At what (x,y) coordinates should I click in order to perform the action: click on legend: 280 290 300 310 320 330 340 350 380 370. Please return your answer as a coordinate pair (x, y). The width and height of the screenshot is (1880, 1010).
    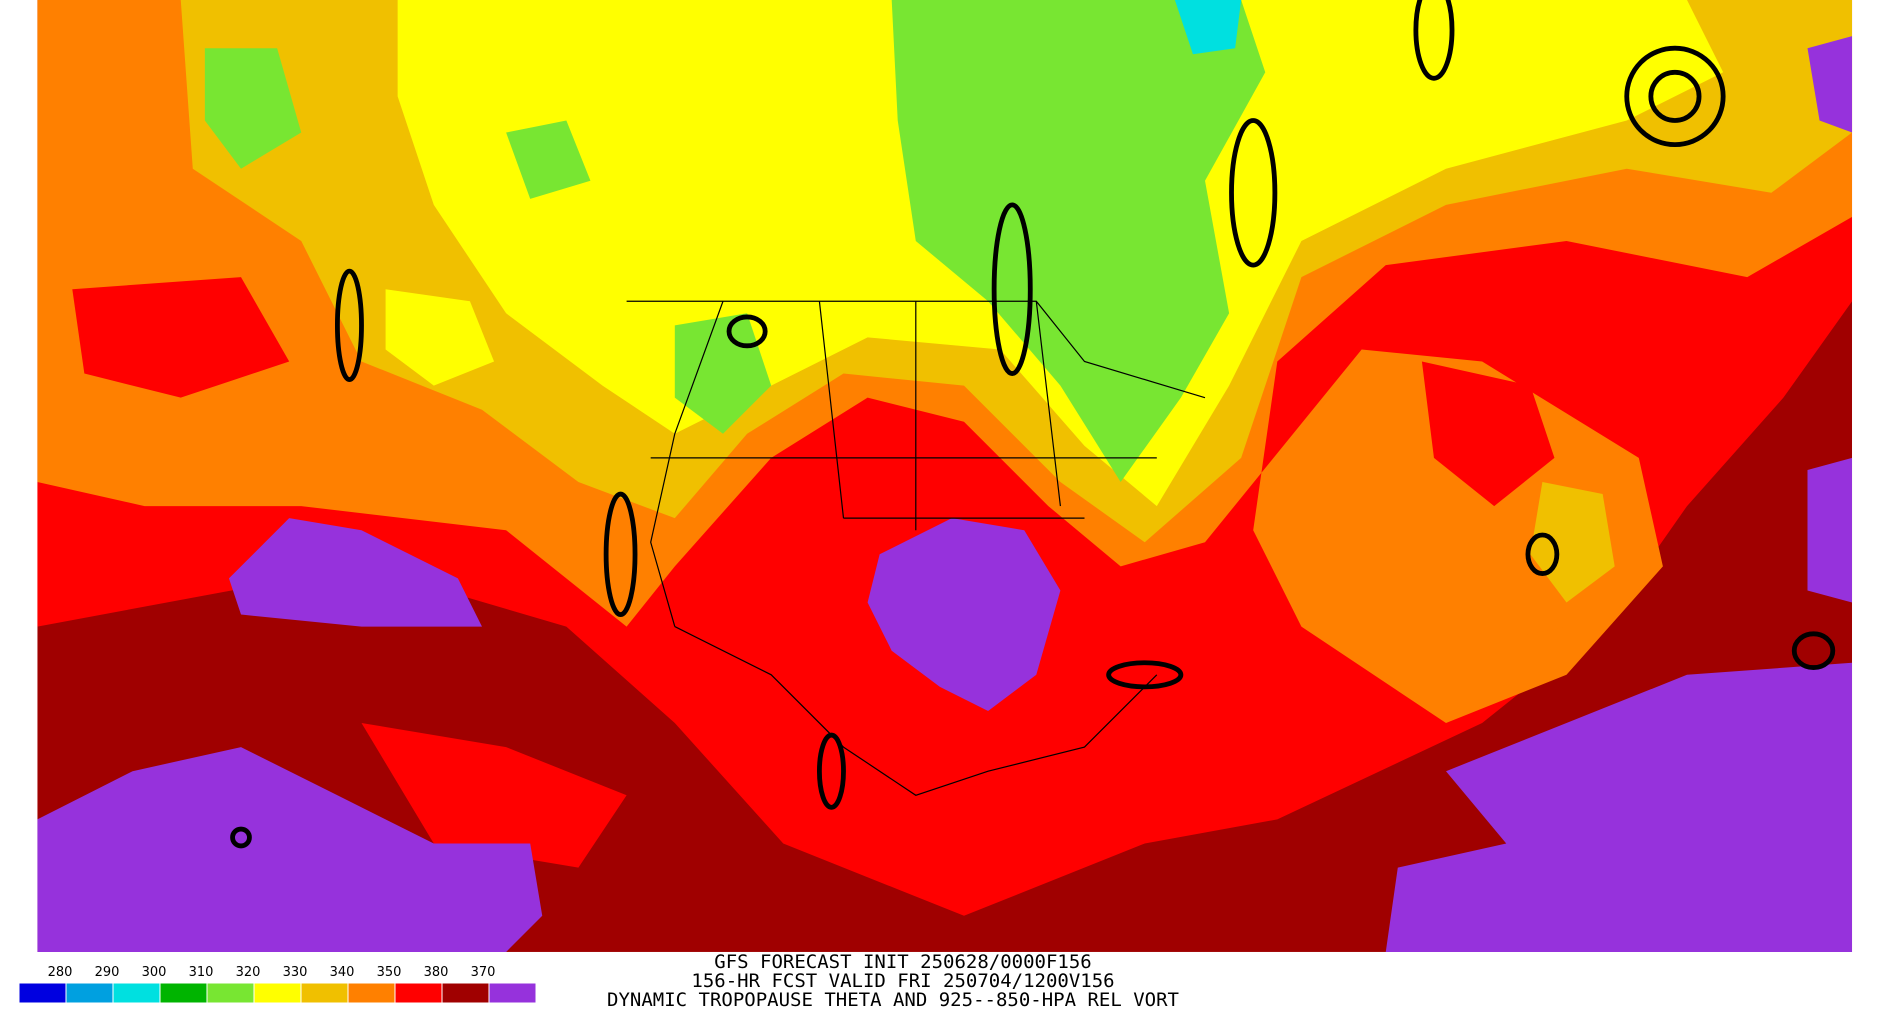
    Looking at the image, I should click on (277, 984).